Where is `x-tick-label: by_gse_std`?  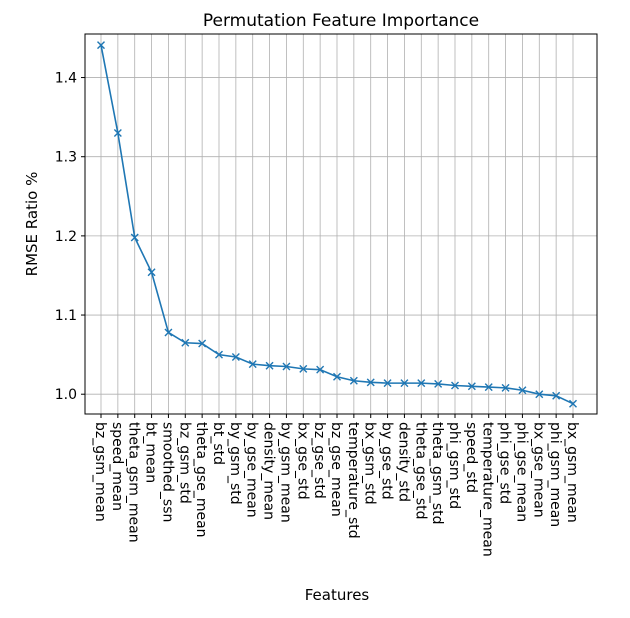 x-tick-label: by_gse_std is located at coordinates (387, 461).